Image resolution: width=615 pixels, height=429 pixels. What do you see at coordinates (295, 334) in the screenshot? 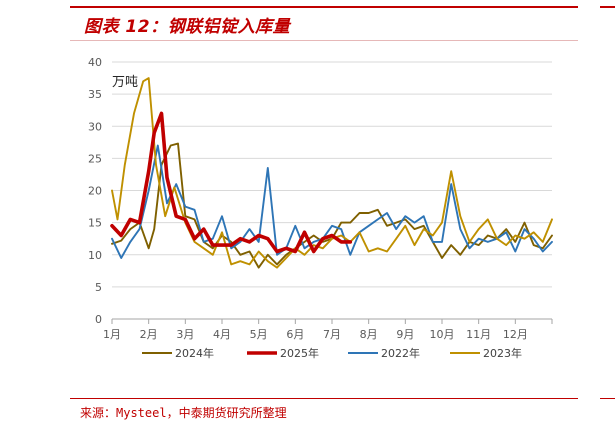
I see `x-tick-label: 6月` at bounding box center [295, 334].